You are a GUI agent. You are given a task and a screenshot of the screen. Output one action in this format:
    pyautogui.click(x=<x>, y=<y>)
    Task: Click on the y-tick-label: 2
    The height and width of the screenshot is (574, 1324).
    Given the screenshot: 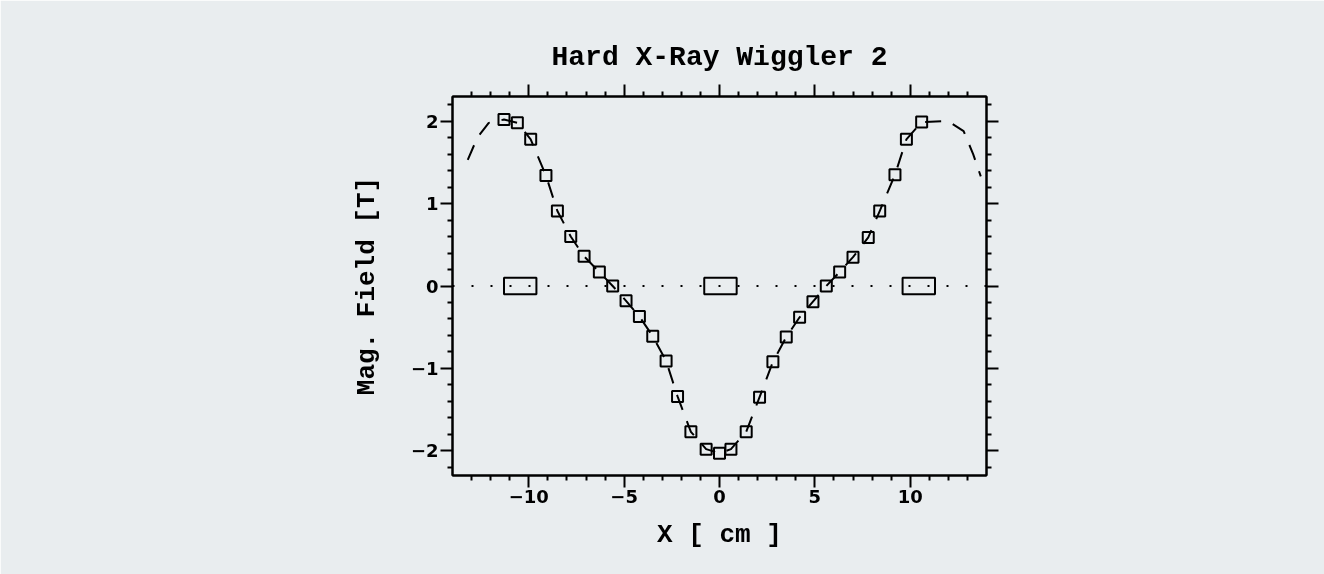 What is the action you would take?
    pyautogui.click(x=432, y=121)
    